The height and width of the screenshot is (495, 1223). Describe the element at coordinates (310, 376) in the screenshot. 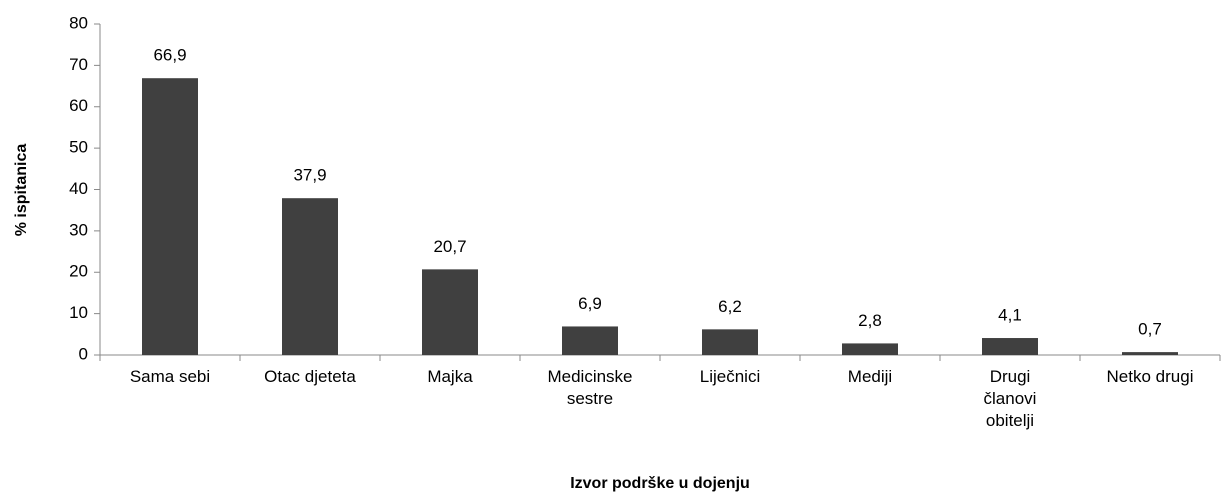

I see `x-tick-label: Otac djeteta` at that location.